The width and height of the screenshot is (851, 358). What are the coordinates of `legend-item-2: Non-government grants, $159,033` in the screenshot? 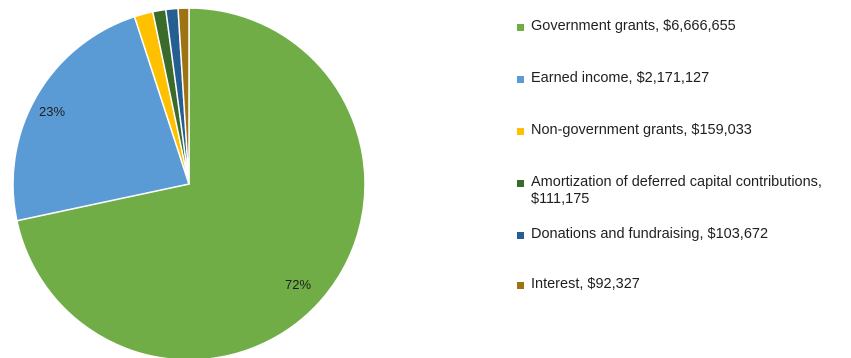 It's located at (682, 130).